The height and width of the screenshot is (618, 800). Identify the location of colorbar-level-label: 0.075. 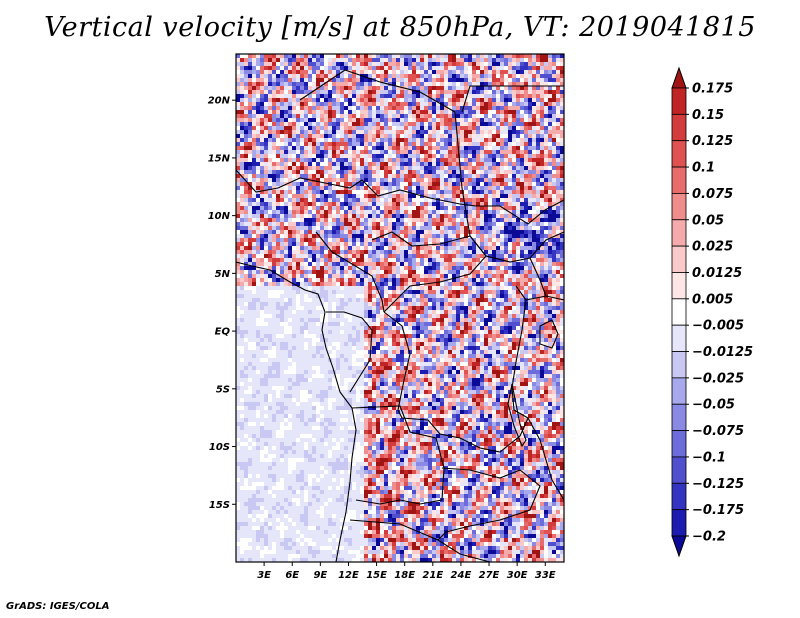
(712, 194).